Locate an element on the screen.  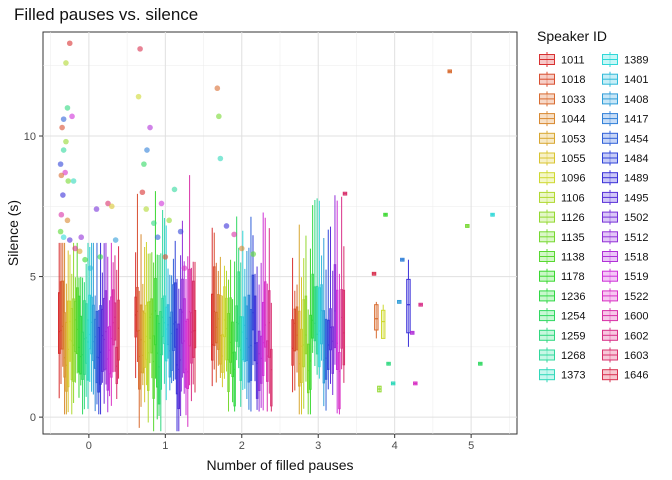
x-tick-label: 2 is located at coordinates (242, 446).